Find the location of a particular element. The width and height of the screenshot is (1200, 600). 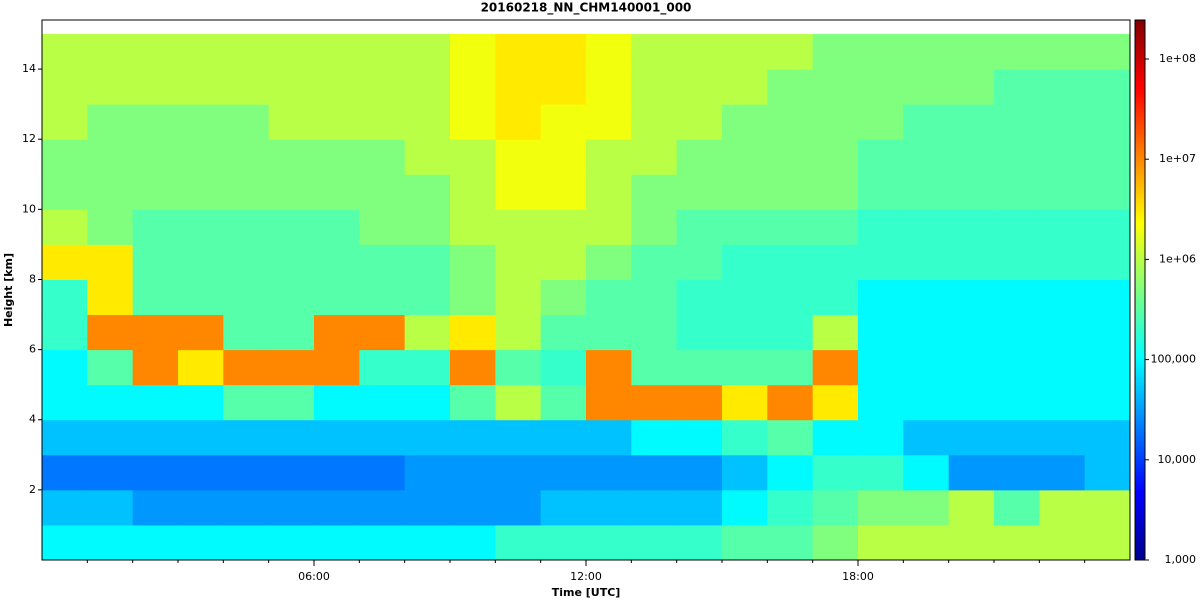

x-tick-label: 18:00 is located at coordinates (858, 576).